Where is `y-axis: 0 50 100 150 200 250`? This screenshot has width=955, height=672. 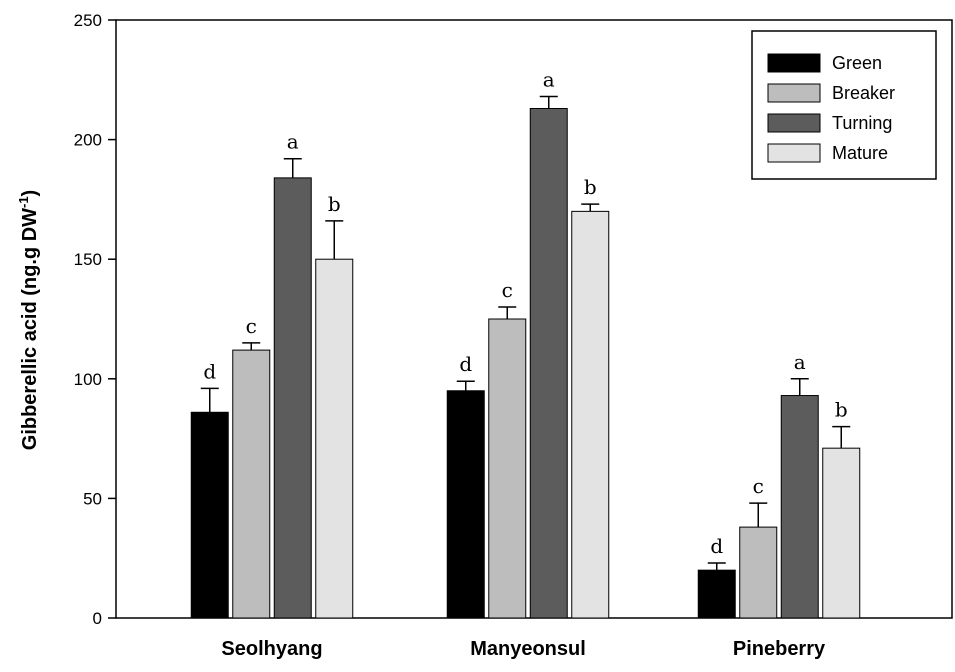
y-axis: 0 50 100 150 200 250 is located at coordinates (95, 319).